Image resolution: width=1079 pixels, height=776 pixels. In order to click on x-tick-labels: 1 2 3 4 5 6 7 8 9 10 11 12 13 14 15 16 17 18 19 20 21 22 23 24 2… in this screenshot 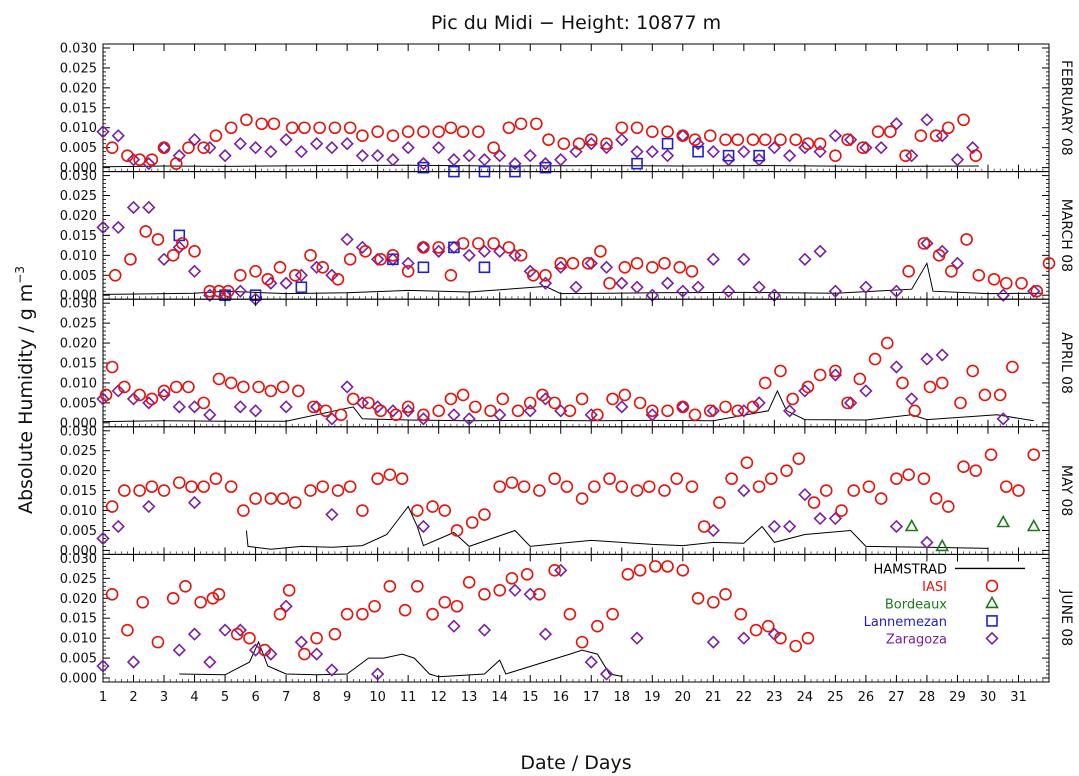, I will do `click(563, 697)`.